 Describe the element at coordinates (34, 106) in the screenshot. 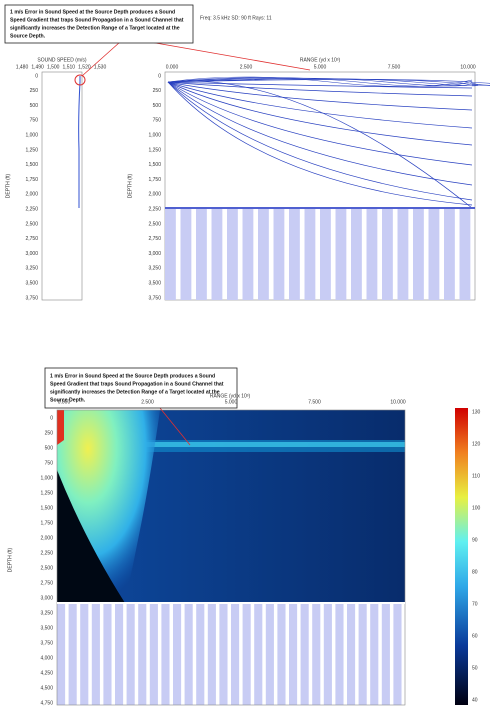

I see `y-tick-label: 500` at that location.